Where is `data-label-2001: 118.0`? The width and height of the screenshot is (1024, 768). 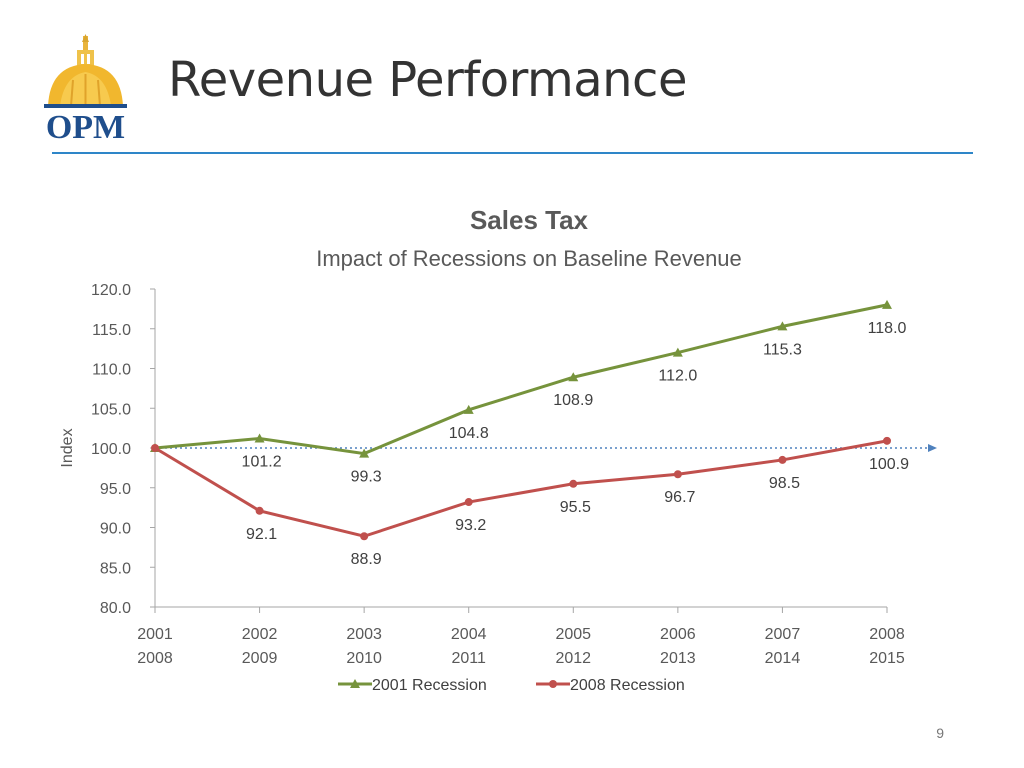 data-label-2001: 118.0 is located at coordinates (887, 328).